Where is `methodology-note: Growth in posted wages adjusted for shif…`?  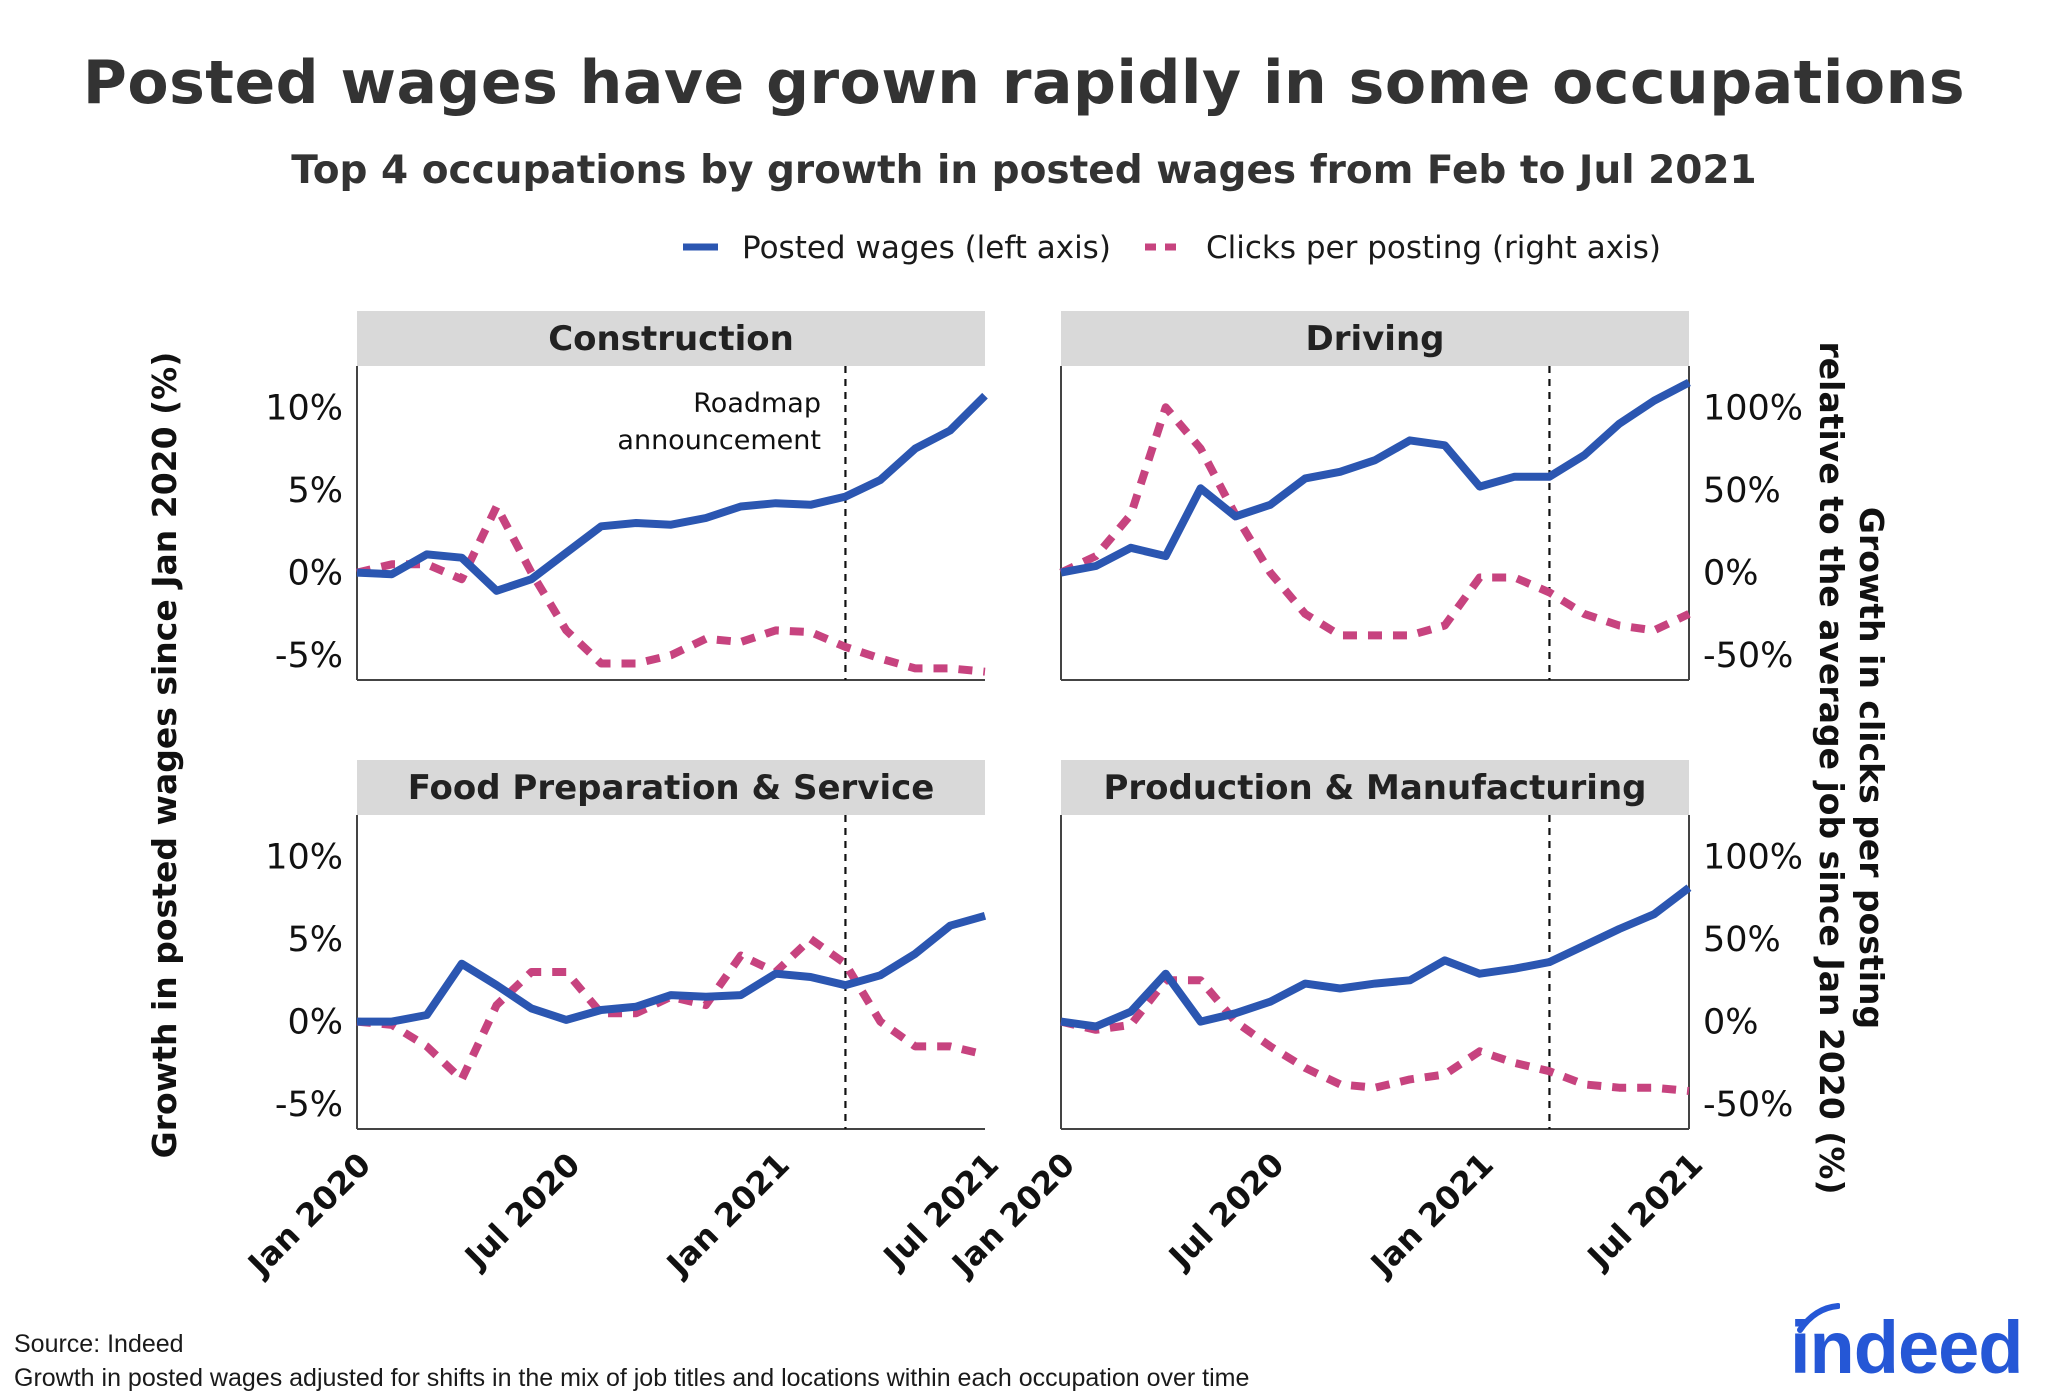 methodology-note: Growth in posted wages adjusted for shif… is located at coordinates (632, 1378).